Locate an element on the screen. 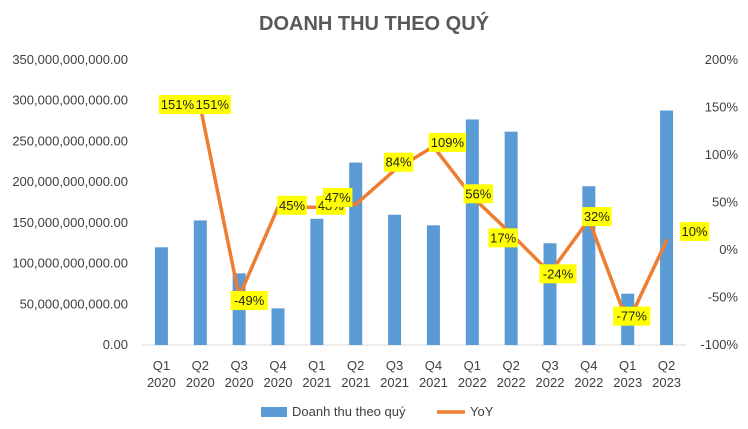  yoy-label: 56% is located at coordinates (478, 193).